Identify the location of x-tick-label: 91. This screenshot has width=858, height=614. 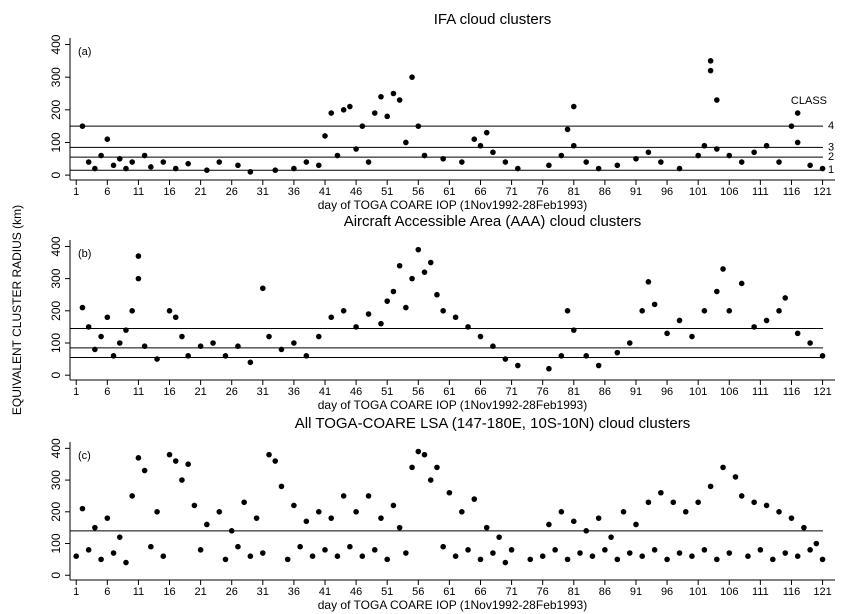
(636, 392).